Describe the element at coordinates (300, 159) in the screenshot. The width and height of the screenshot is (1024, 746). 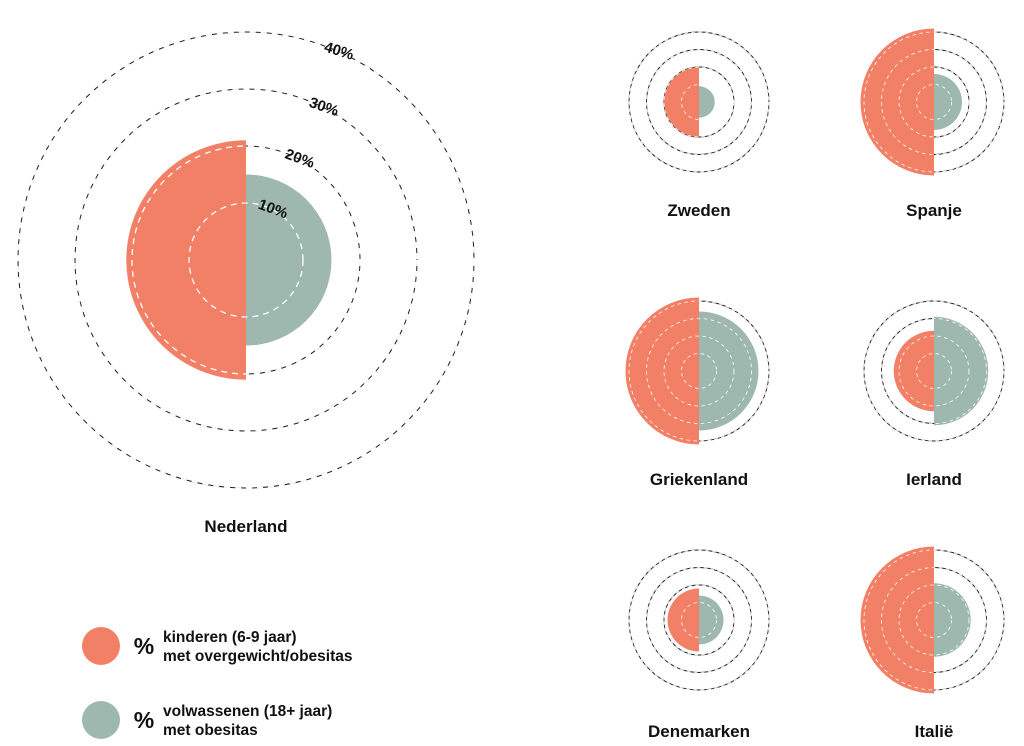
I see `ring-label-20-percent: 20%` at that location.